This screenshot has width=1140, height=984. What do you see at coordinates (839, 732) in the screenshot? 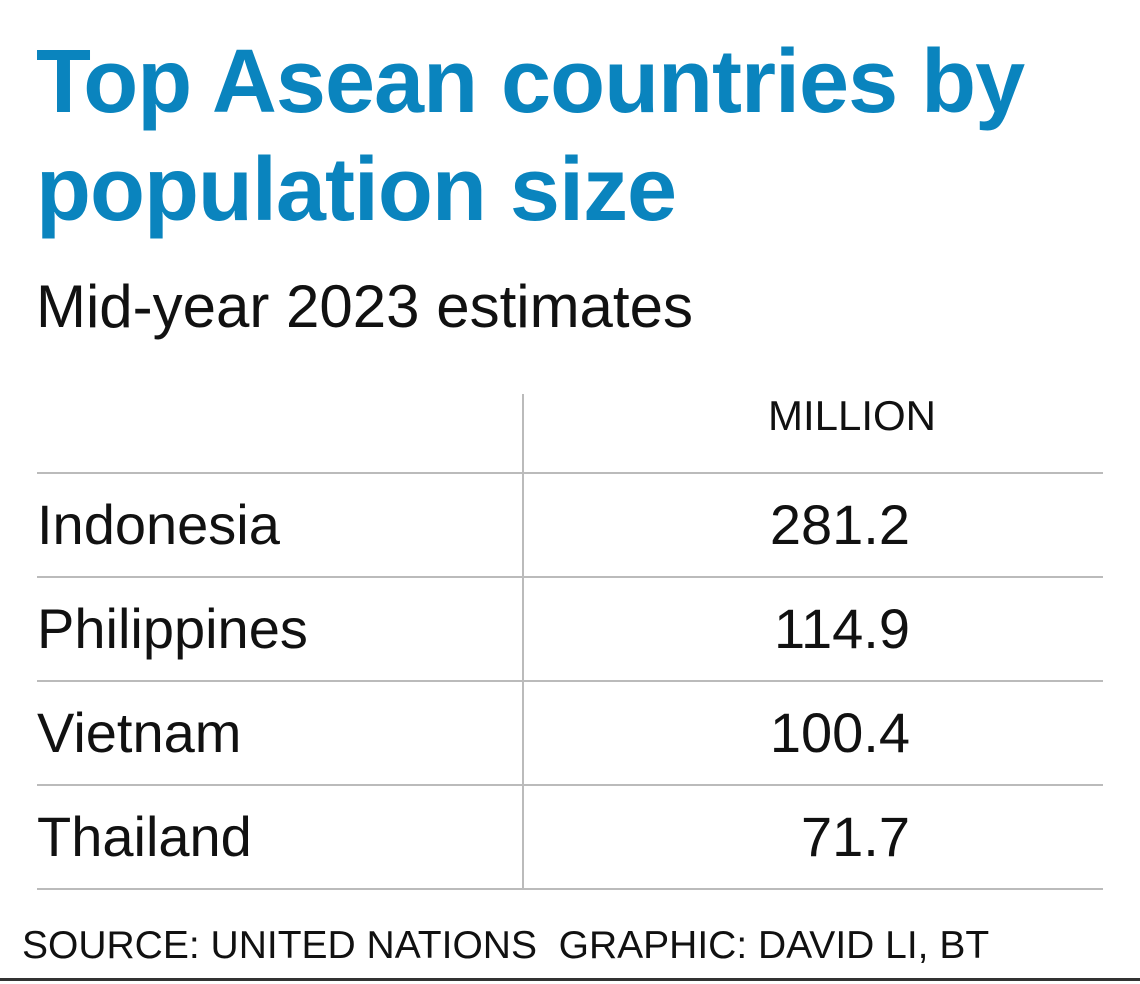
I see `population: 100.4` at bounding box center [839, 732].